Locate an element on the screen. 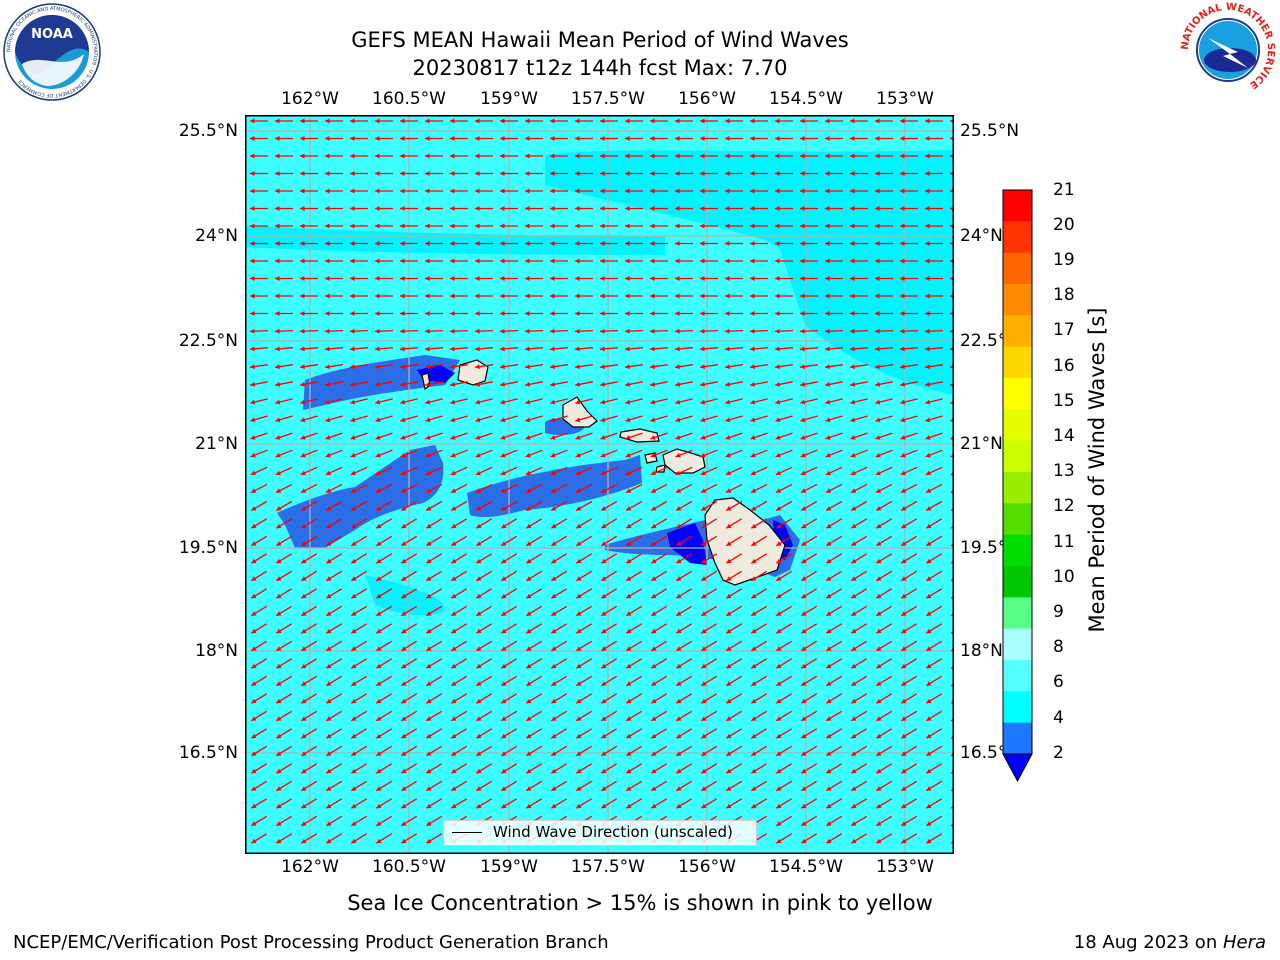 This screenshot has height=960, width=1280. footer-right: 18 Aug 2023 on Hera is located at coordinates (1170, 942).